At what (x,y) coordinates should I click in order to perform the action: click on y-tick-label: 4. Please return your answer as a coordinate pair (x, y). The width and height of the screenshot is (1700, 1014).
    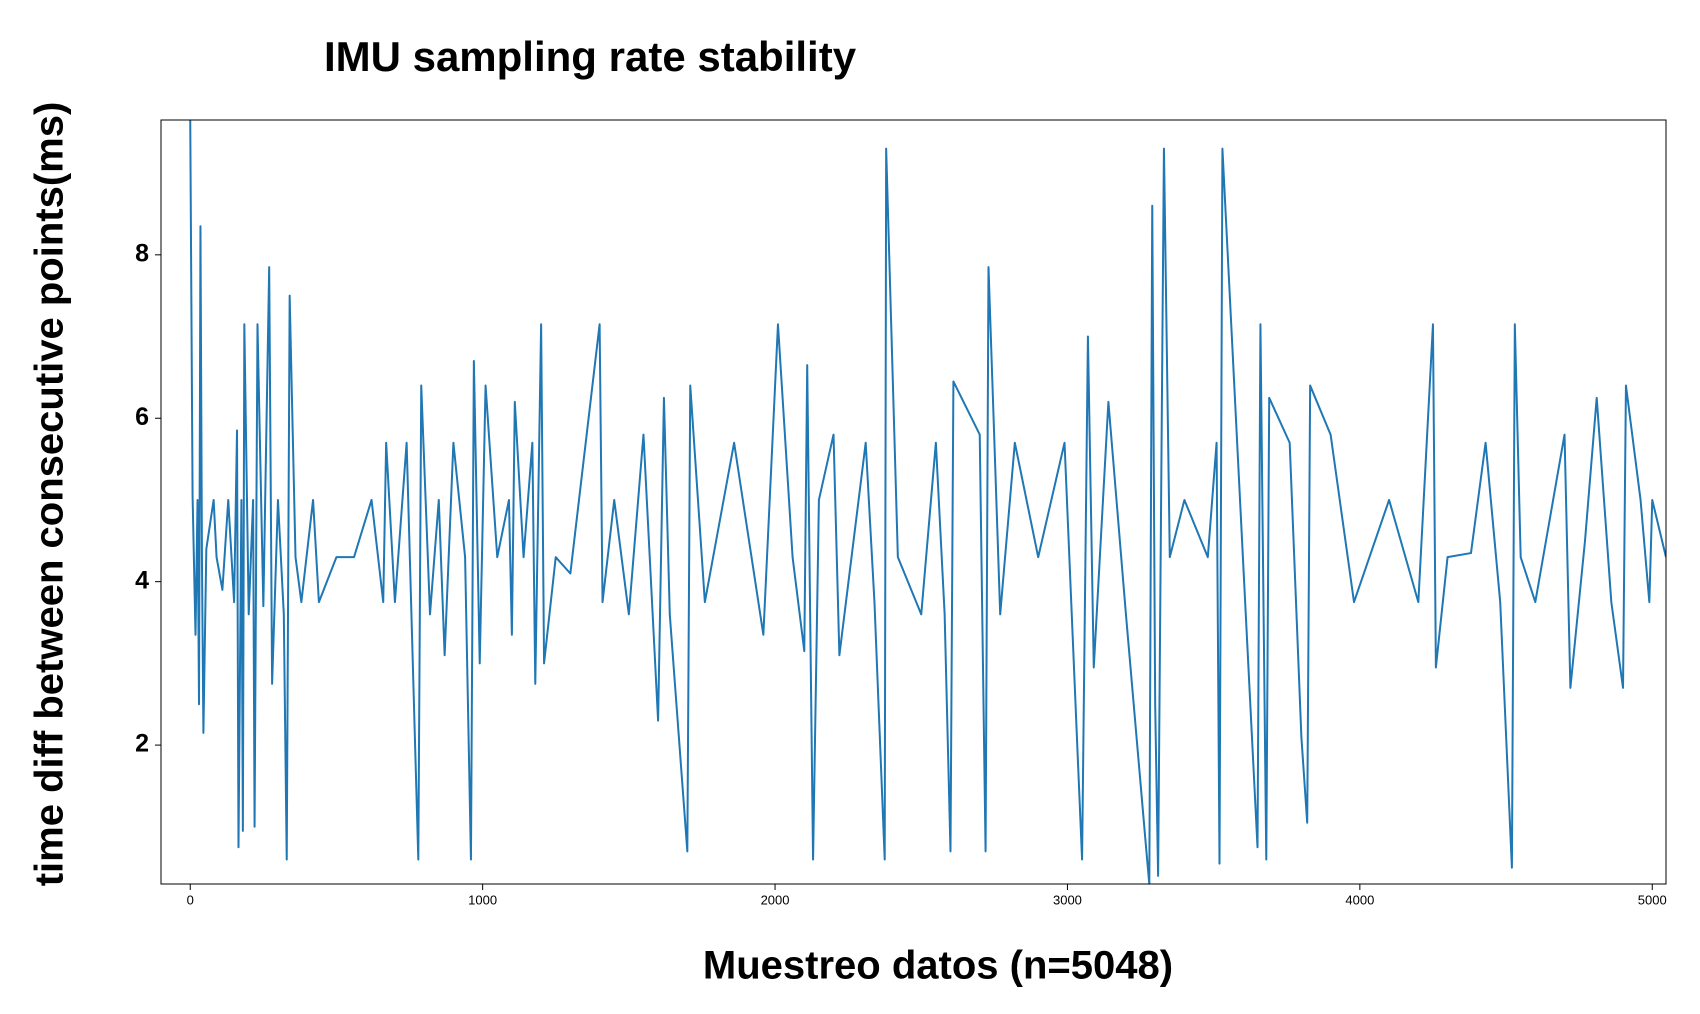
    Looking at the image, I should click on (142, 580).